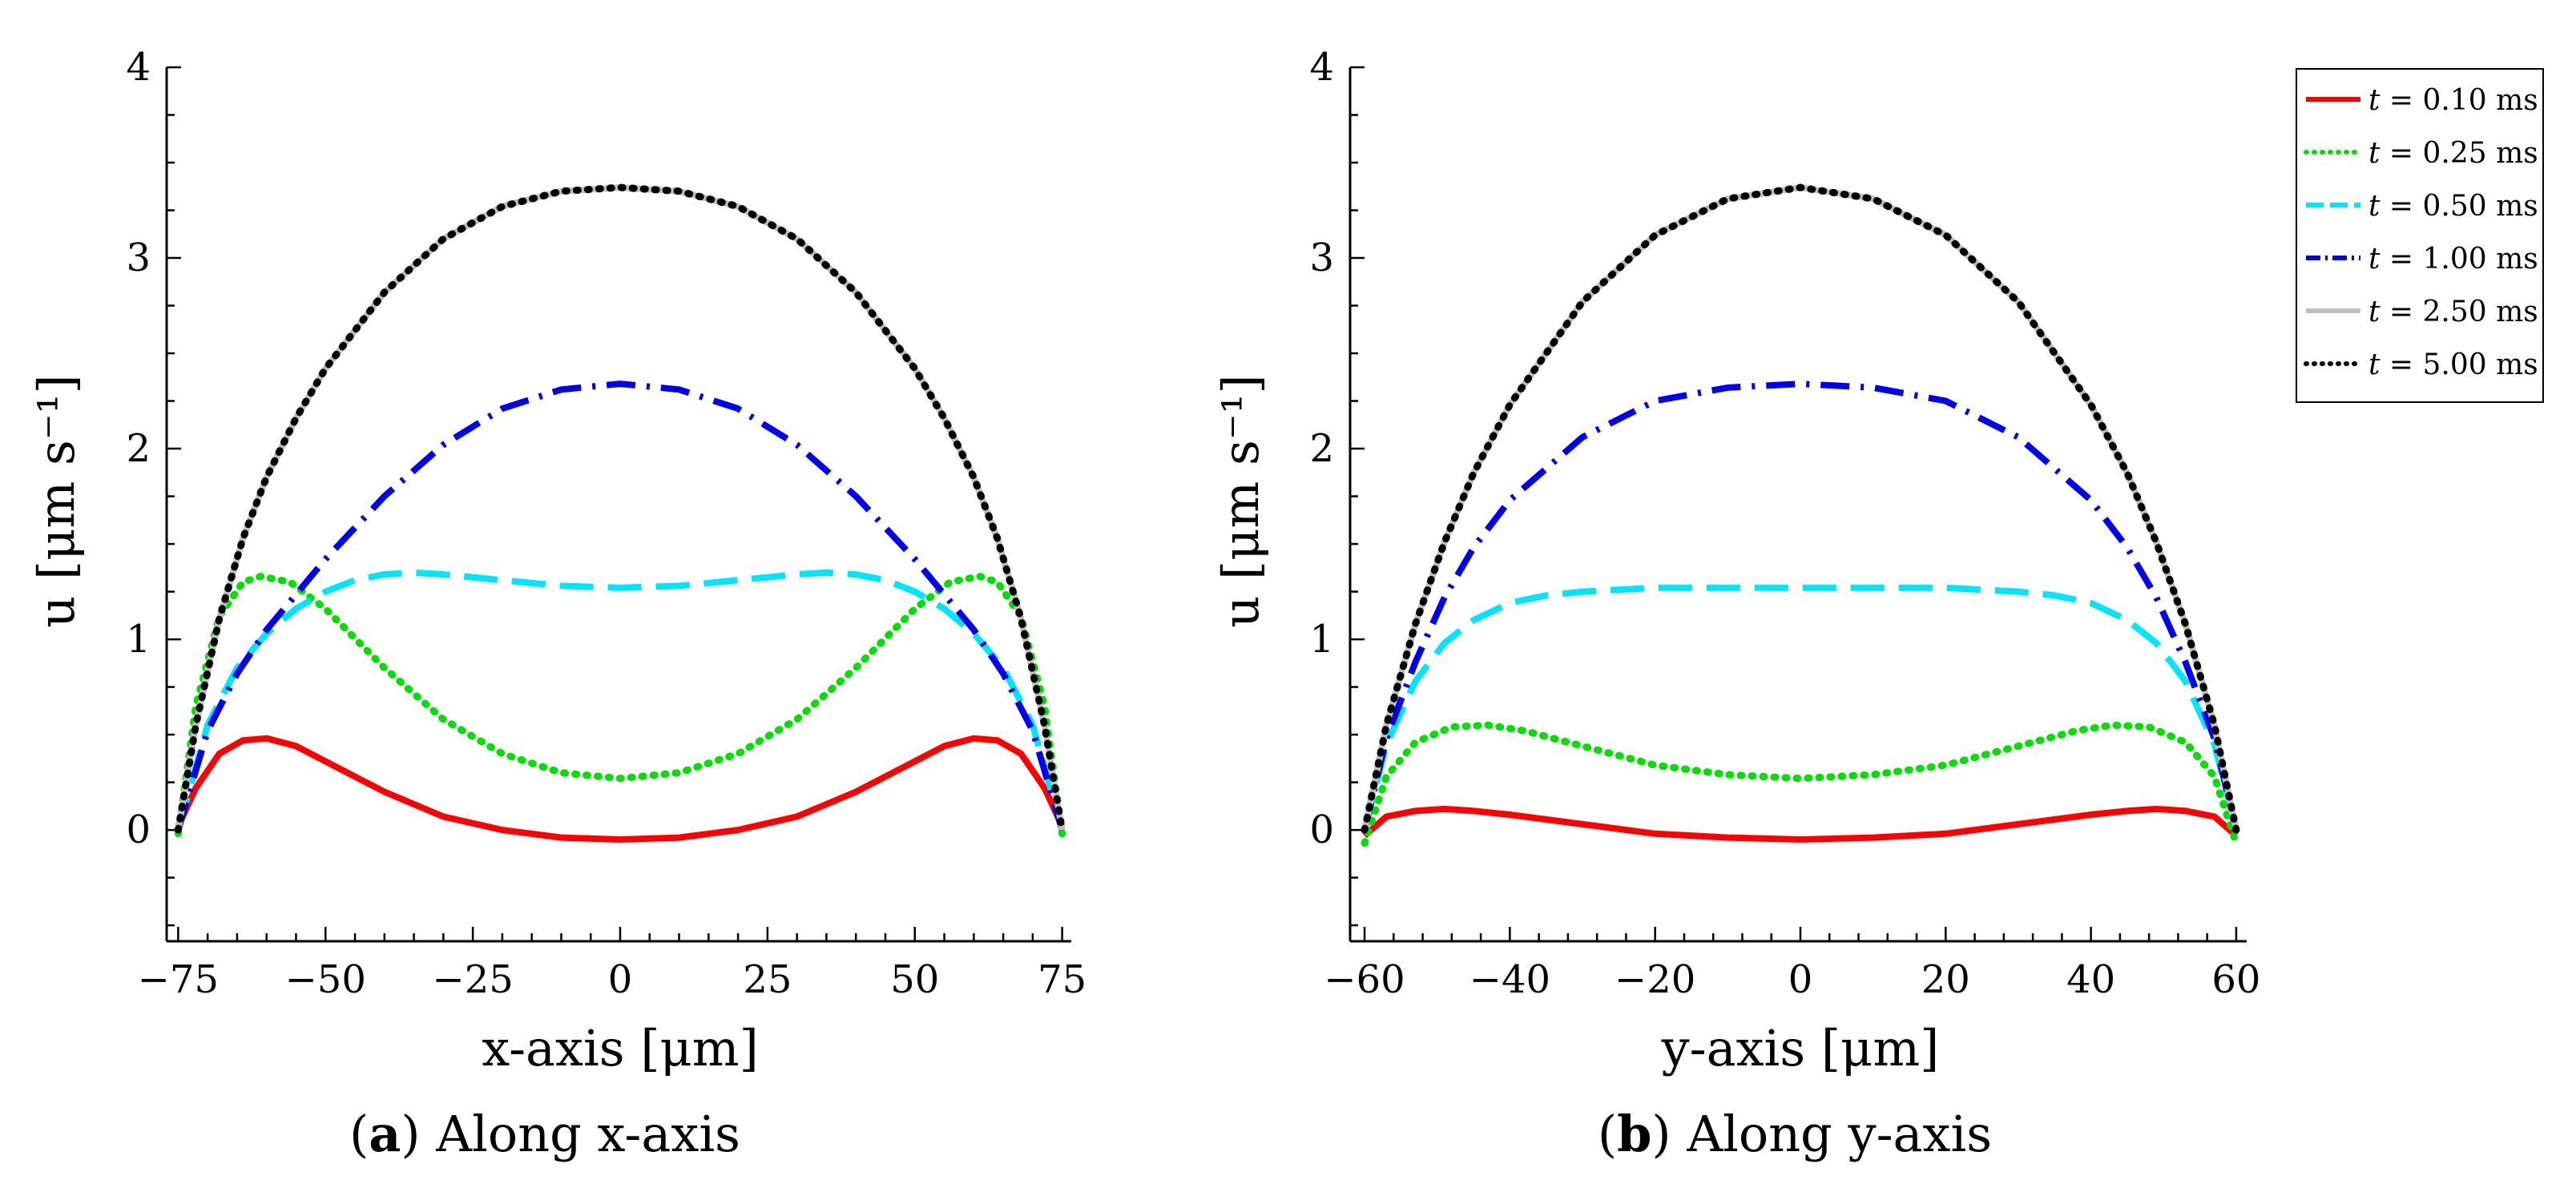 The width and height of the screenshot is (2576, 1200). What do you see at coordinates (2459, 364) in the screenshot?
I see `legend-value: = 5.00 ms` at bounding box center [2459, 364].